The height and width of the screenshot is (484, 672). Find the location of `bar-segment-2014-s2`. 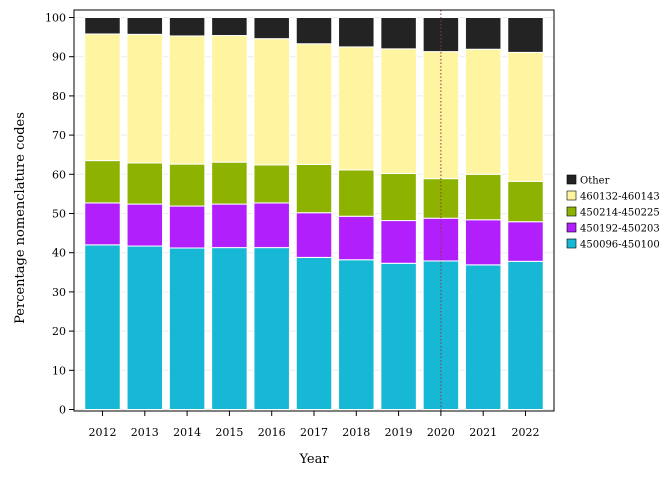

bar-segment-2014-s2 is located at coordinates (187, 185).